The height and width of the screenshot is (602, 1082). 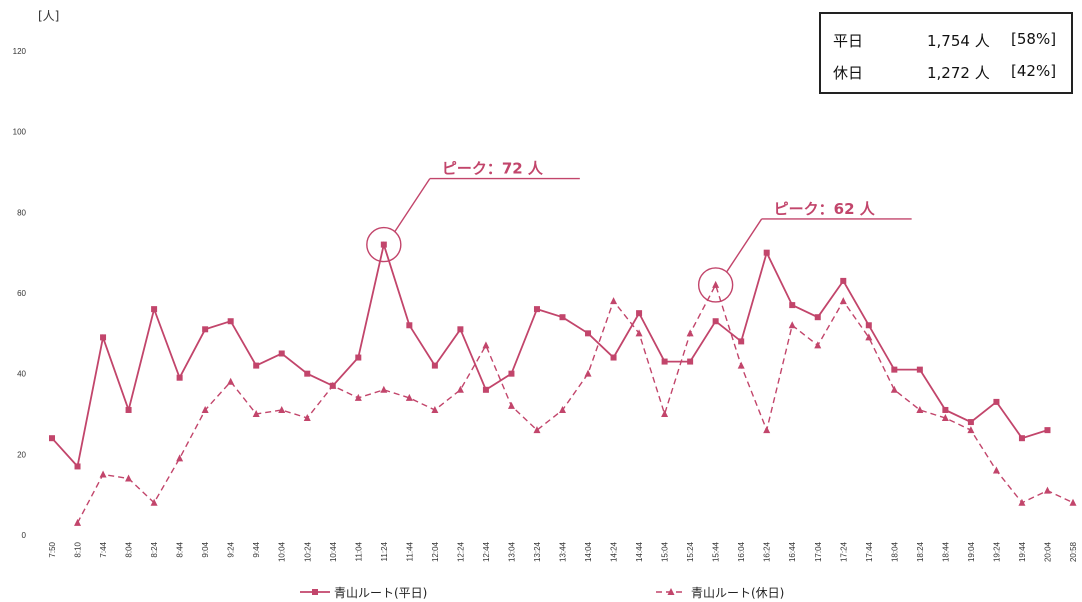 I want to click on x-tick-label: 8:10, so click(x=78, y=549).